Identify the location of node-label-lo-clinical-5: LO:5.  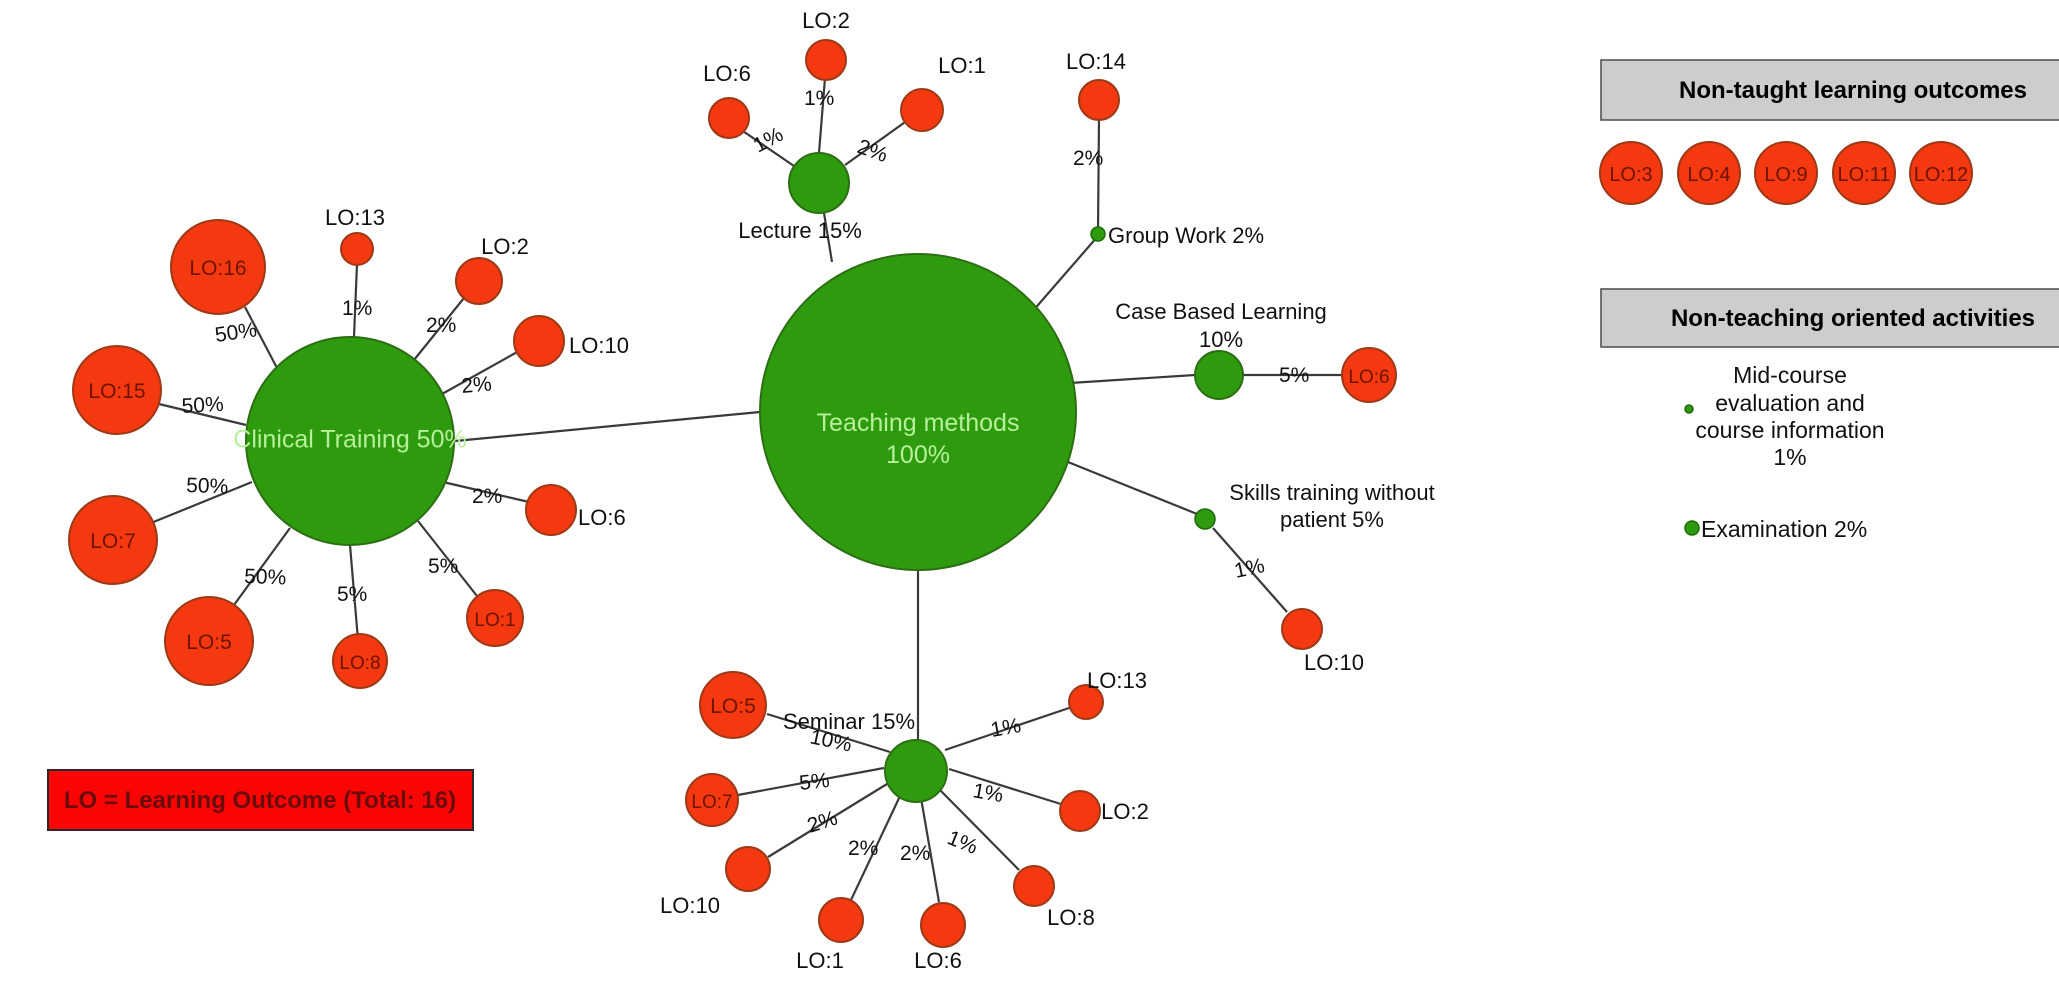
(209, 642).